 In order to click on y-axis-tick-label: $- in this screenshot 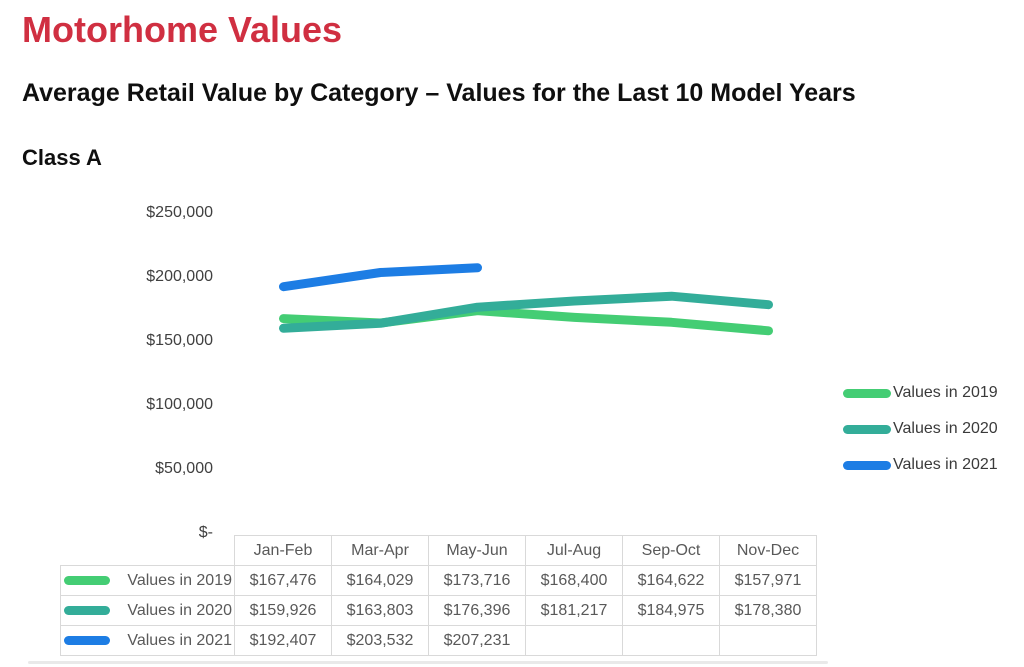, I will do `click(205, 532)`.